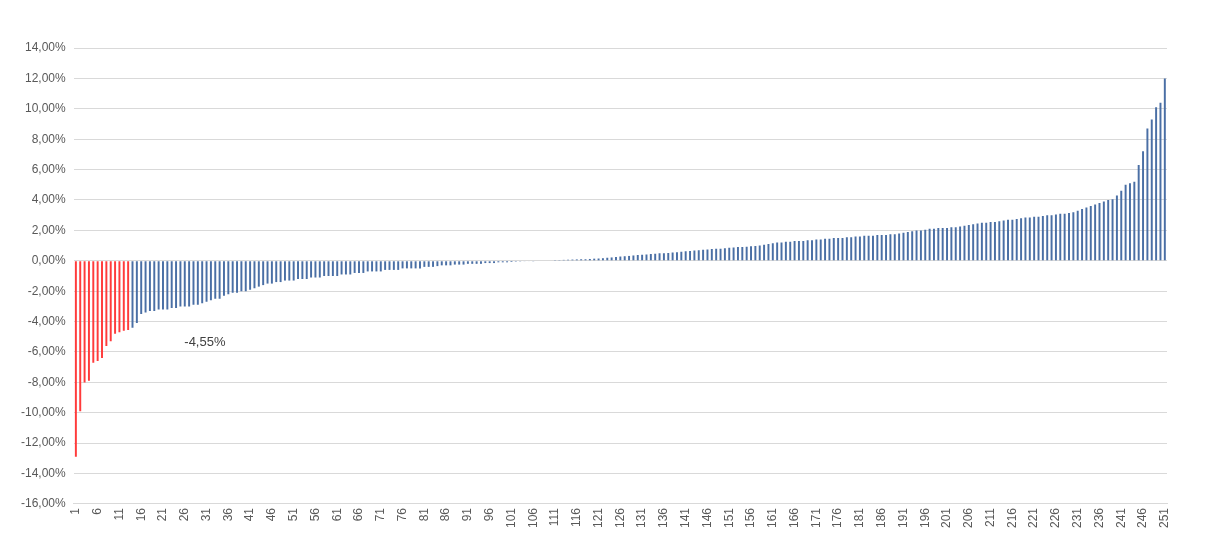 The width and height of the screenshot is (1205, 544). Describe the element at coordinates (271, 514) in the screenshot. I see `x-tick-label: 46` at that location.